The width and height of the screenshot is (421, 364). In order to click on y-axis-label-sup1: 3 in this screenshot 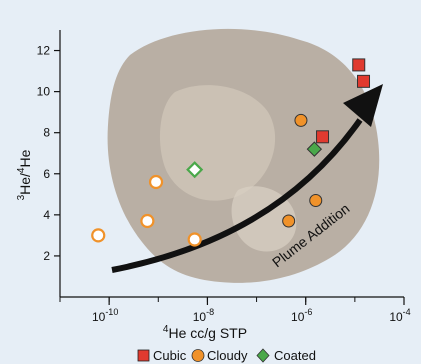, I will do `click(21, 197)`.